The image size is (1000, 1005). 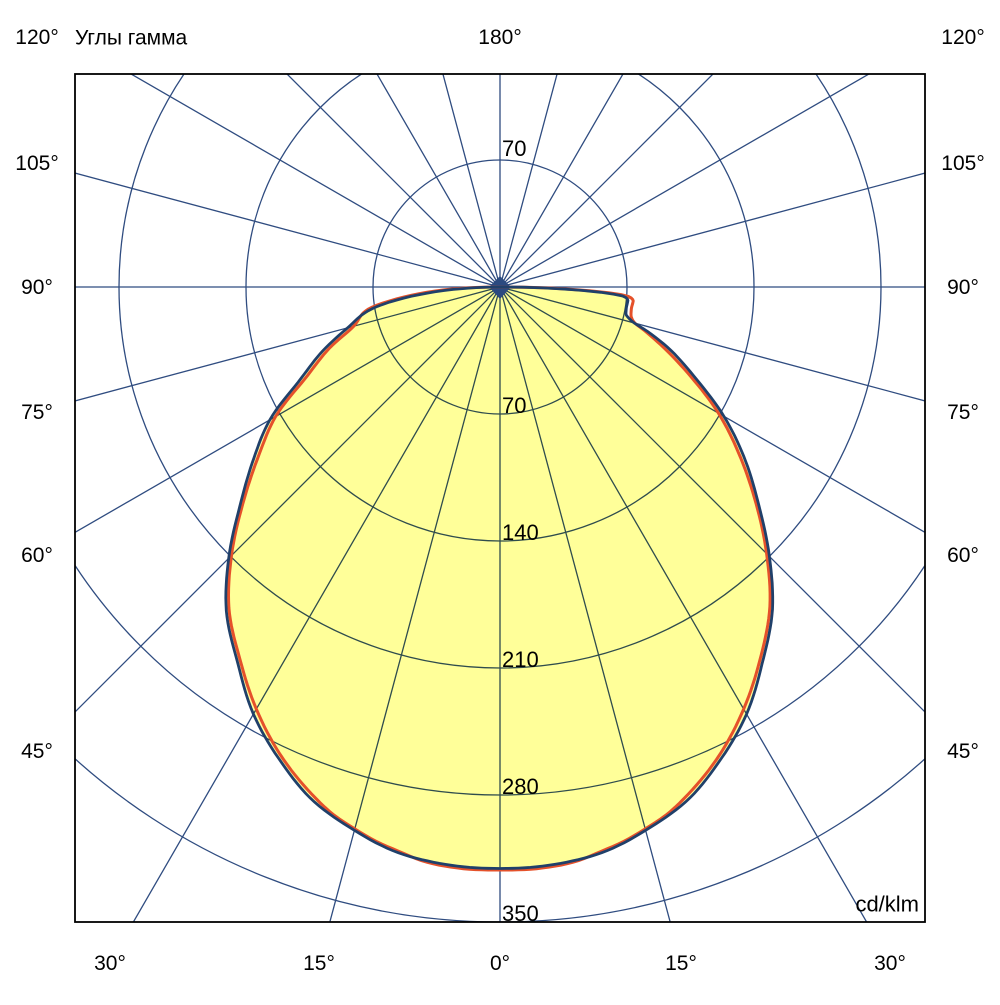 What do you see at coordinates (887, 904) in the screenshot?
I see `svg-text: cd/klm` at bounding box center [887, 904].